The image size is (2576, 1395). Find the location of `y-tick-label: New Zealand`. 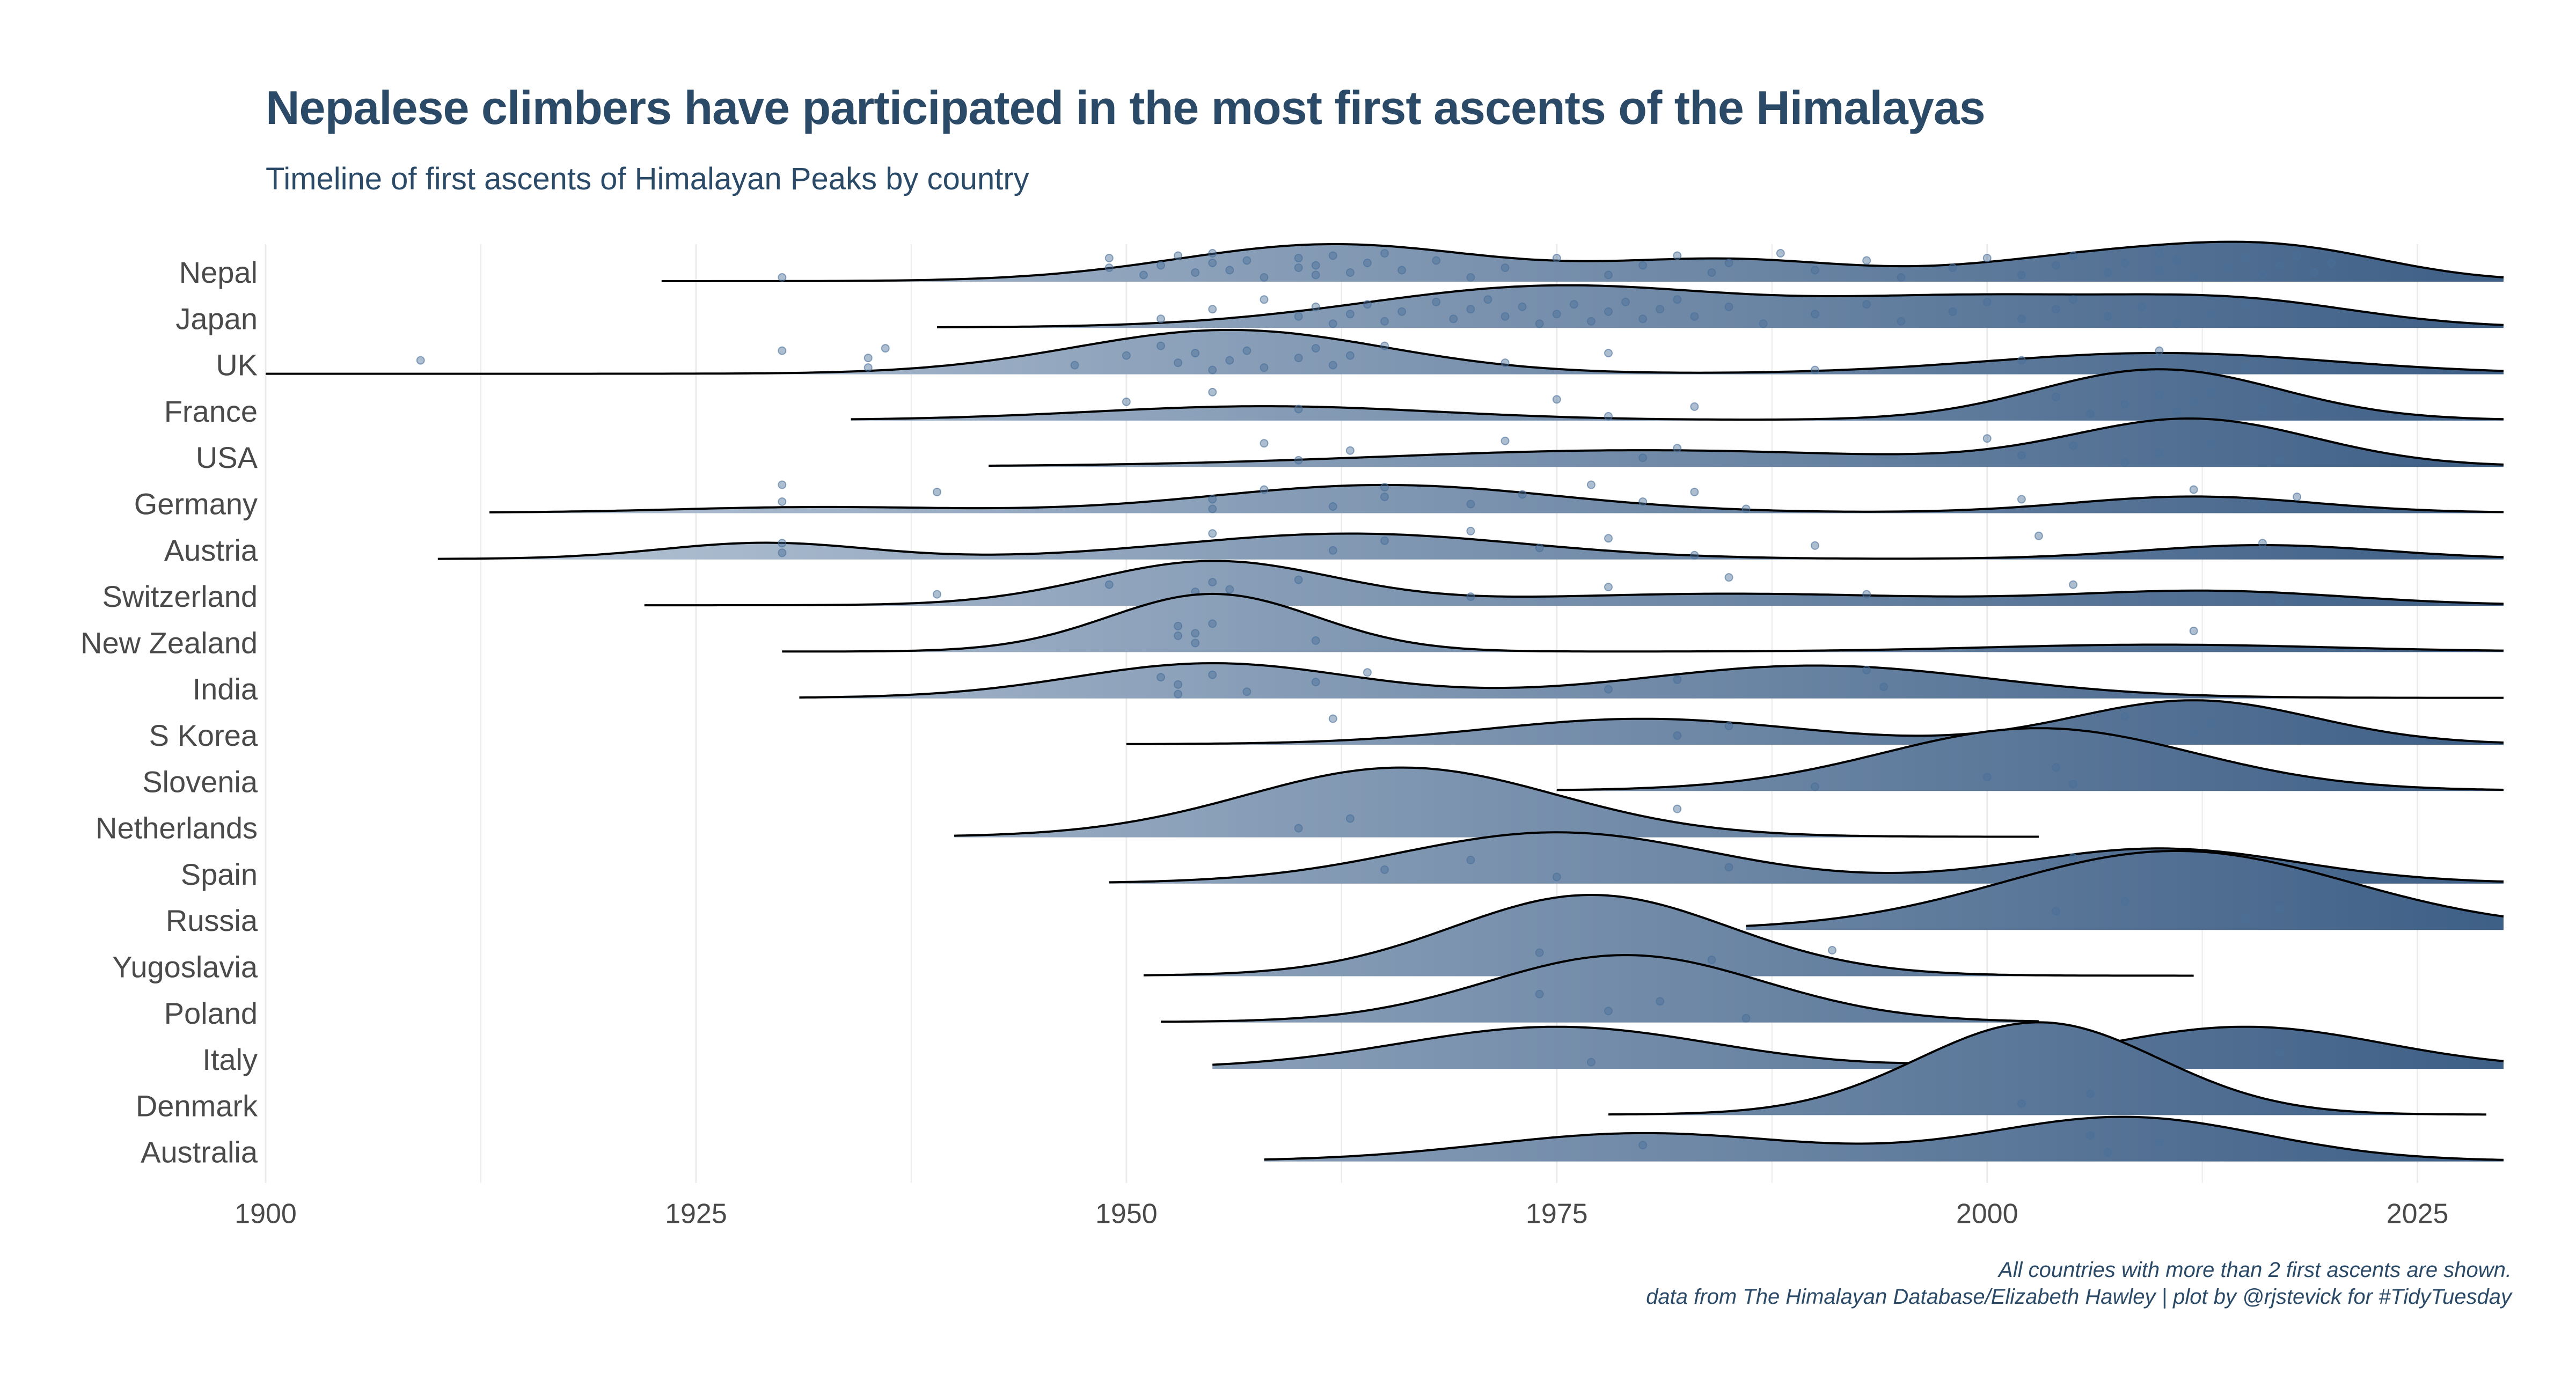

y-tick-label: New Zealand is located at coordinates (169, 642).